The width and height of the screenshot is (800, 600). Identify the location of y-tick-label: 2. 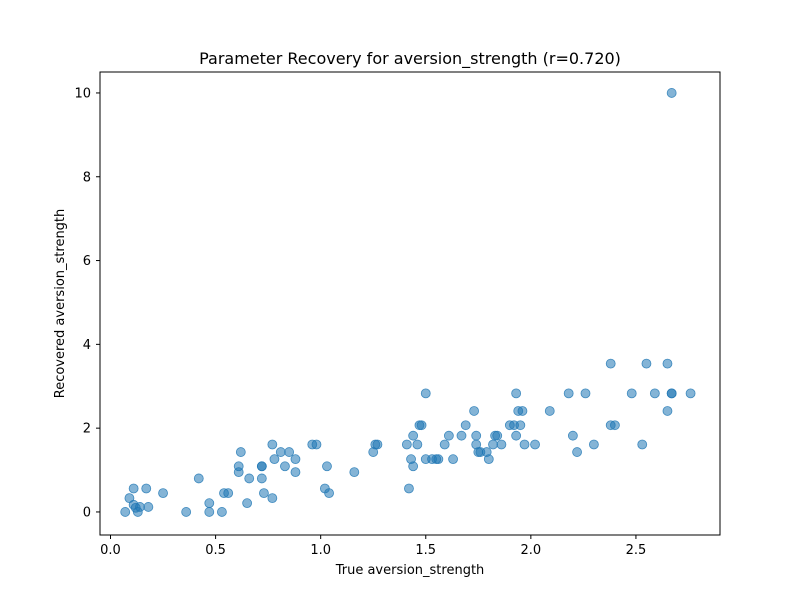
(87, 429).